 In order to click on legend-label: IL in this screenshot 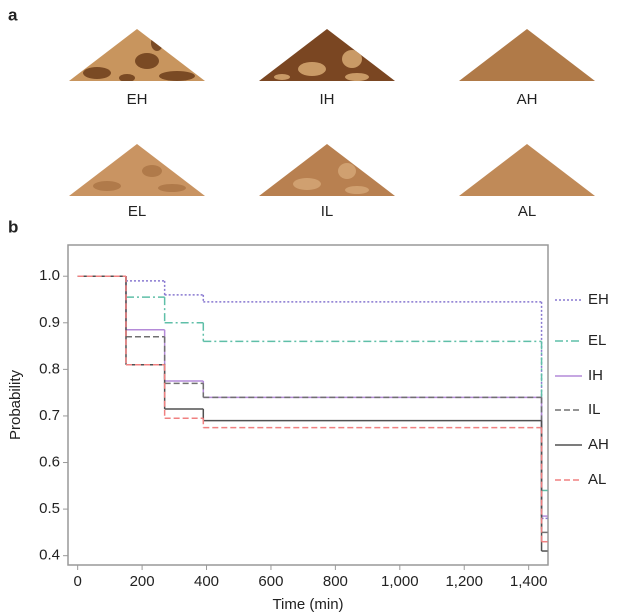, I will do `click(594, 409)`.